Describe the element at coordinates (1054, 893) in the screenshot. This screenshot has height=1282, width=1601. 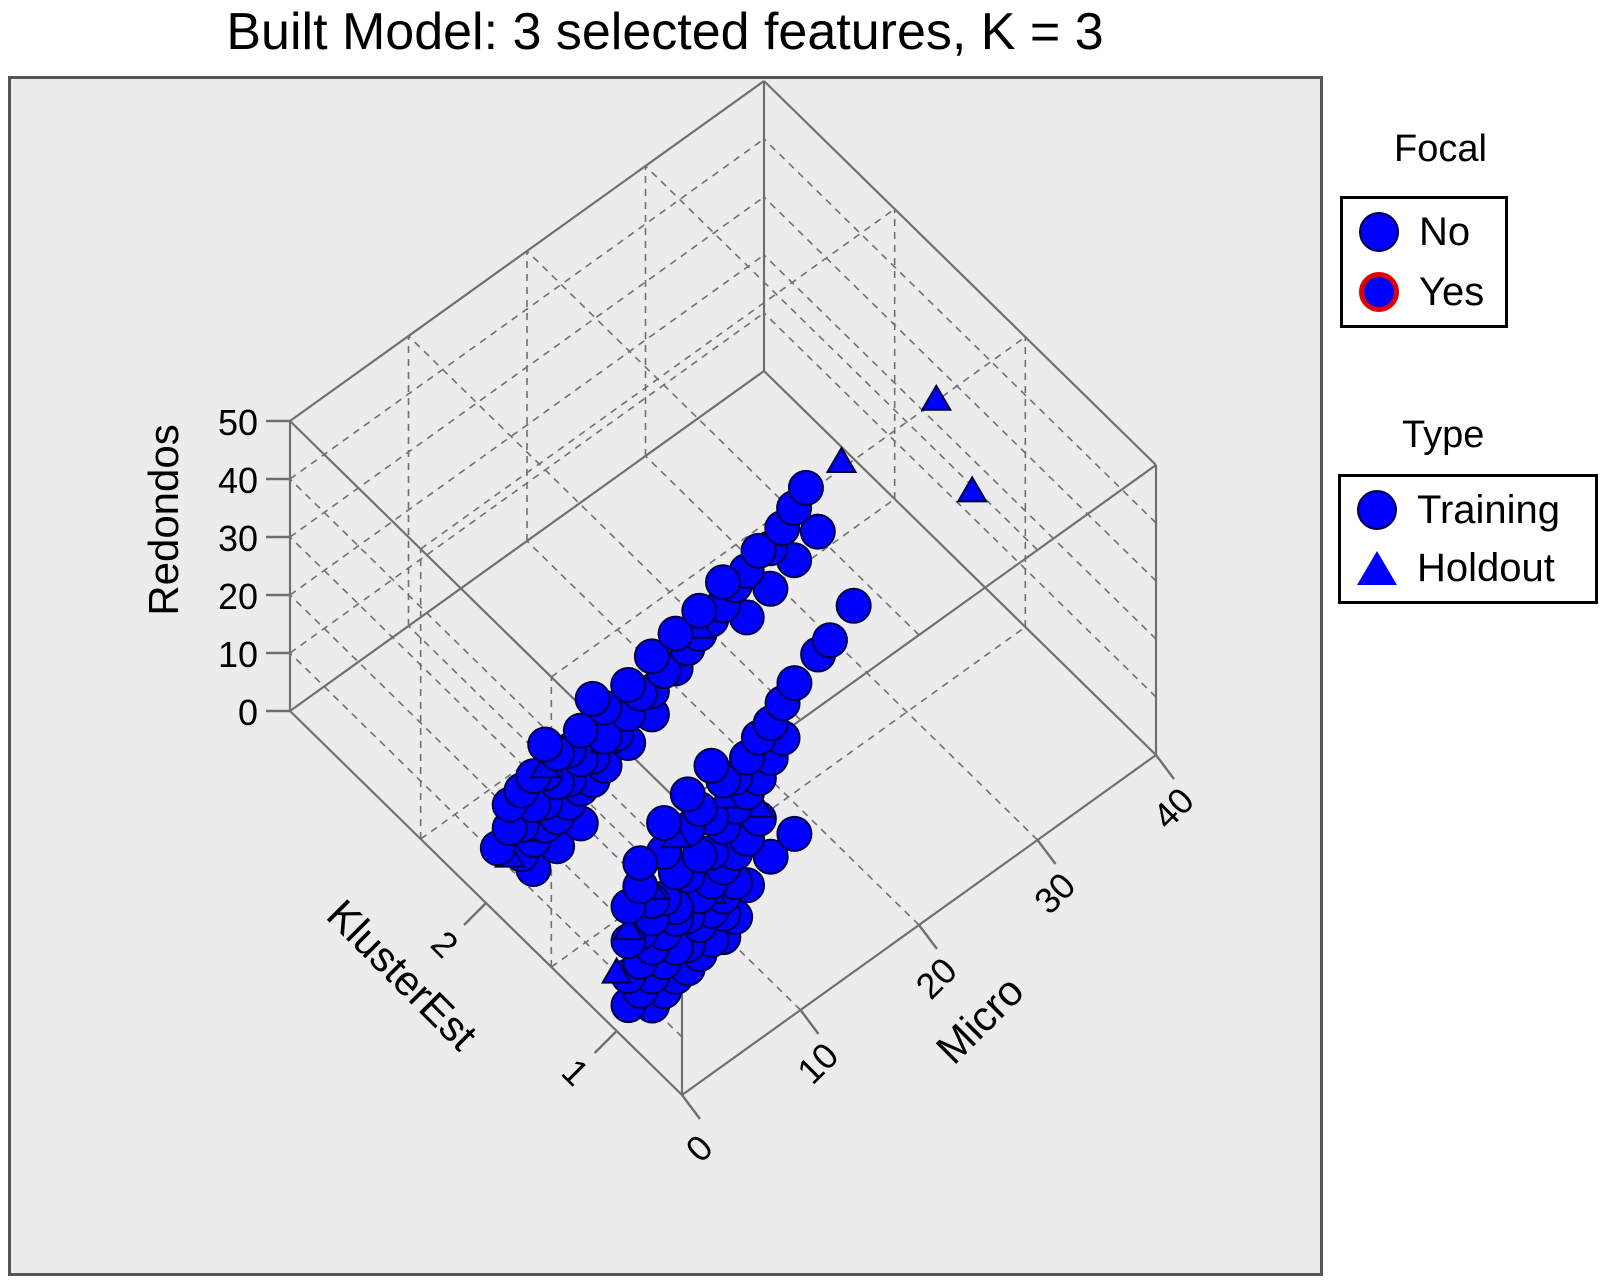
I see `x-tick-label: 30` at that location.